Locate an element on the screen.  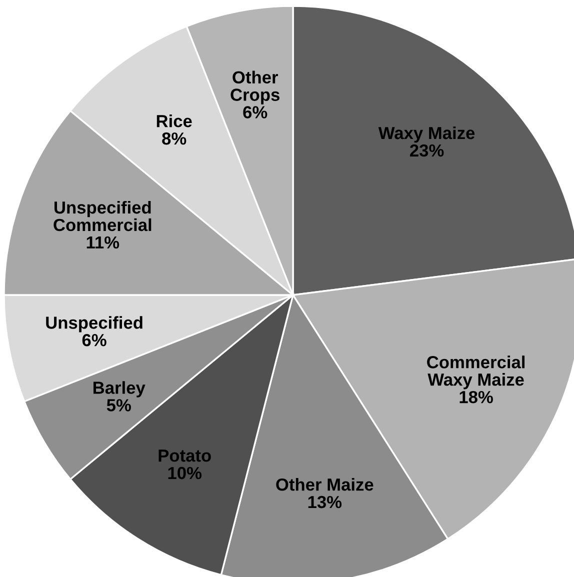
data-label: 8% is located at coordinates (174, 138).